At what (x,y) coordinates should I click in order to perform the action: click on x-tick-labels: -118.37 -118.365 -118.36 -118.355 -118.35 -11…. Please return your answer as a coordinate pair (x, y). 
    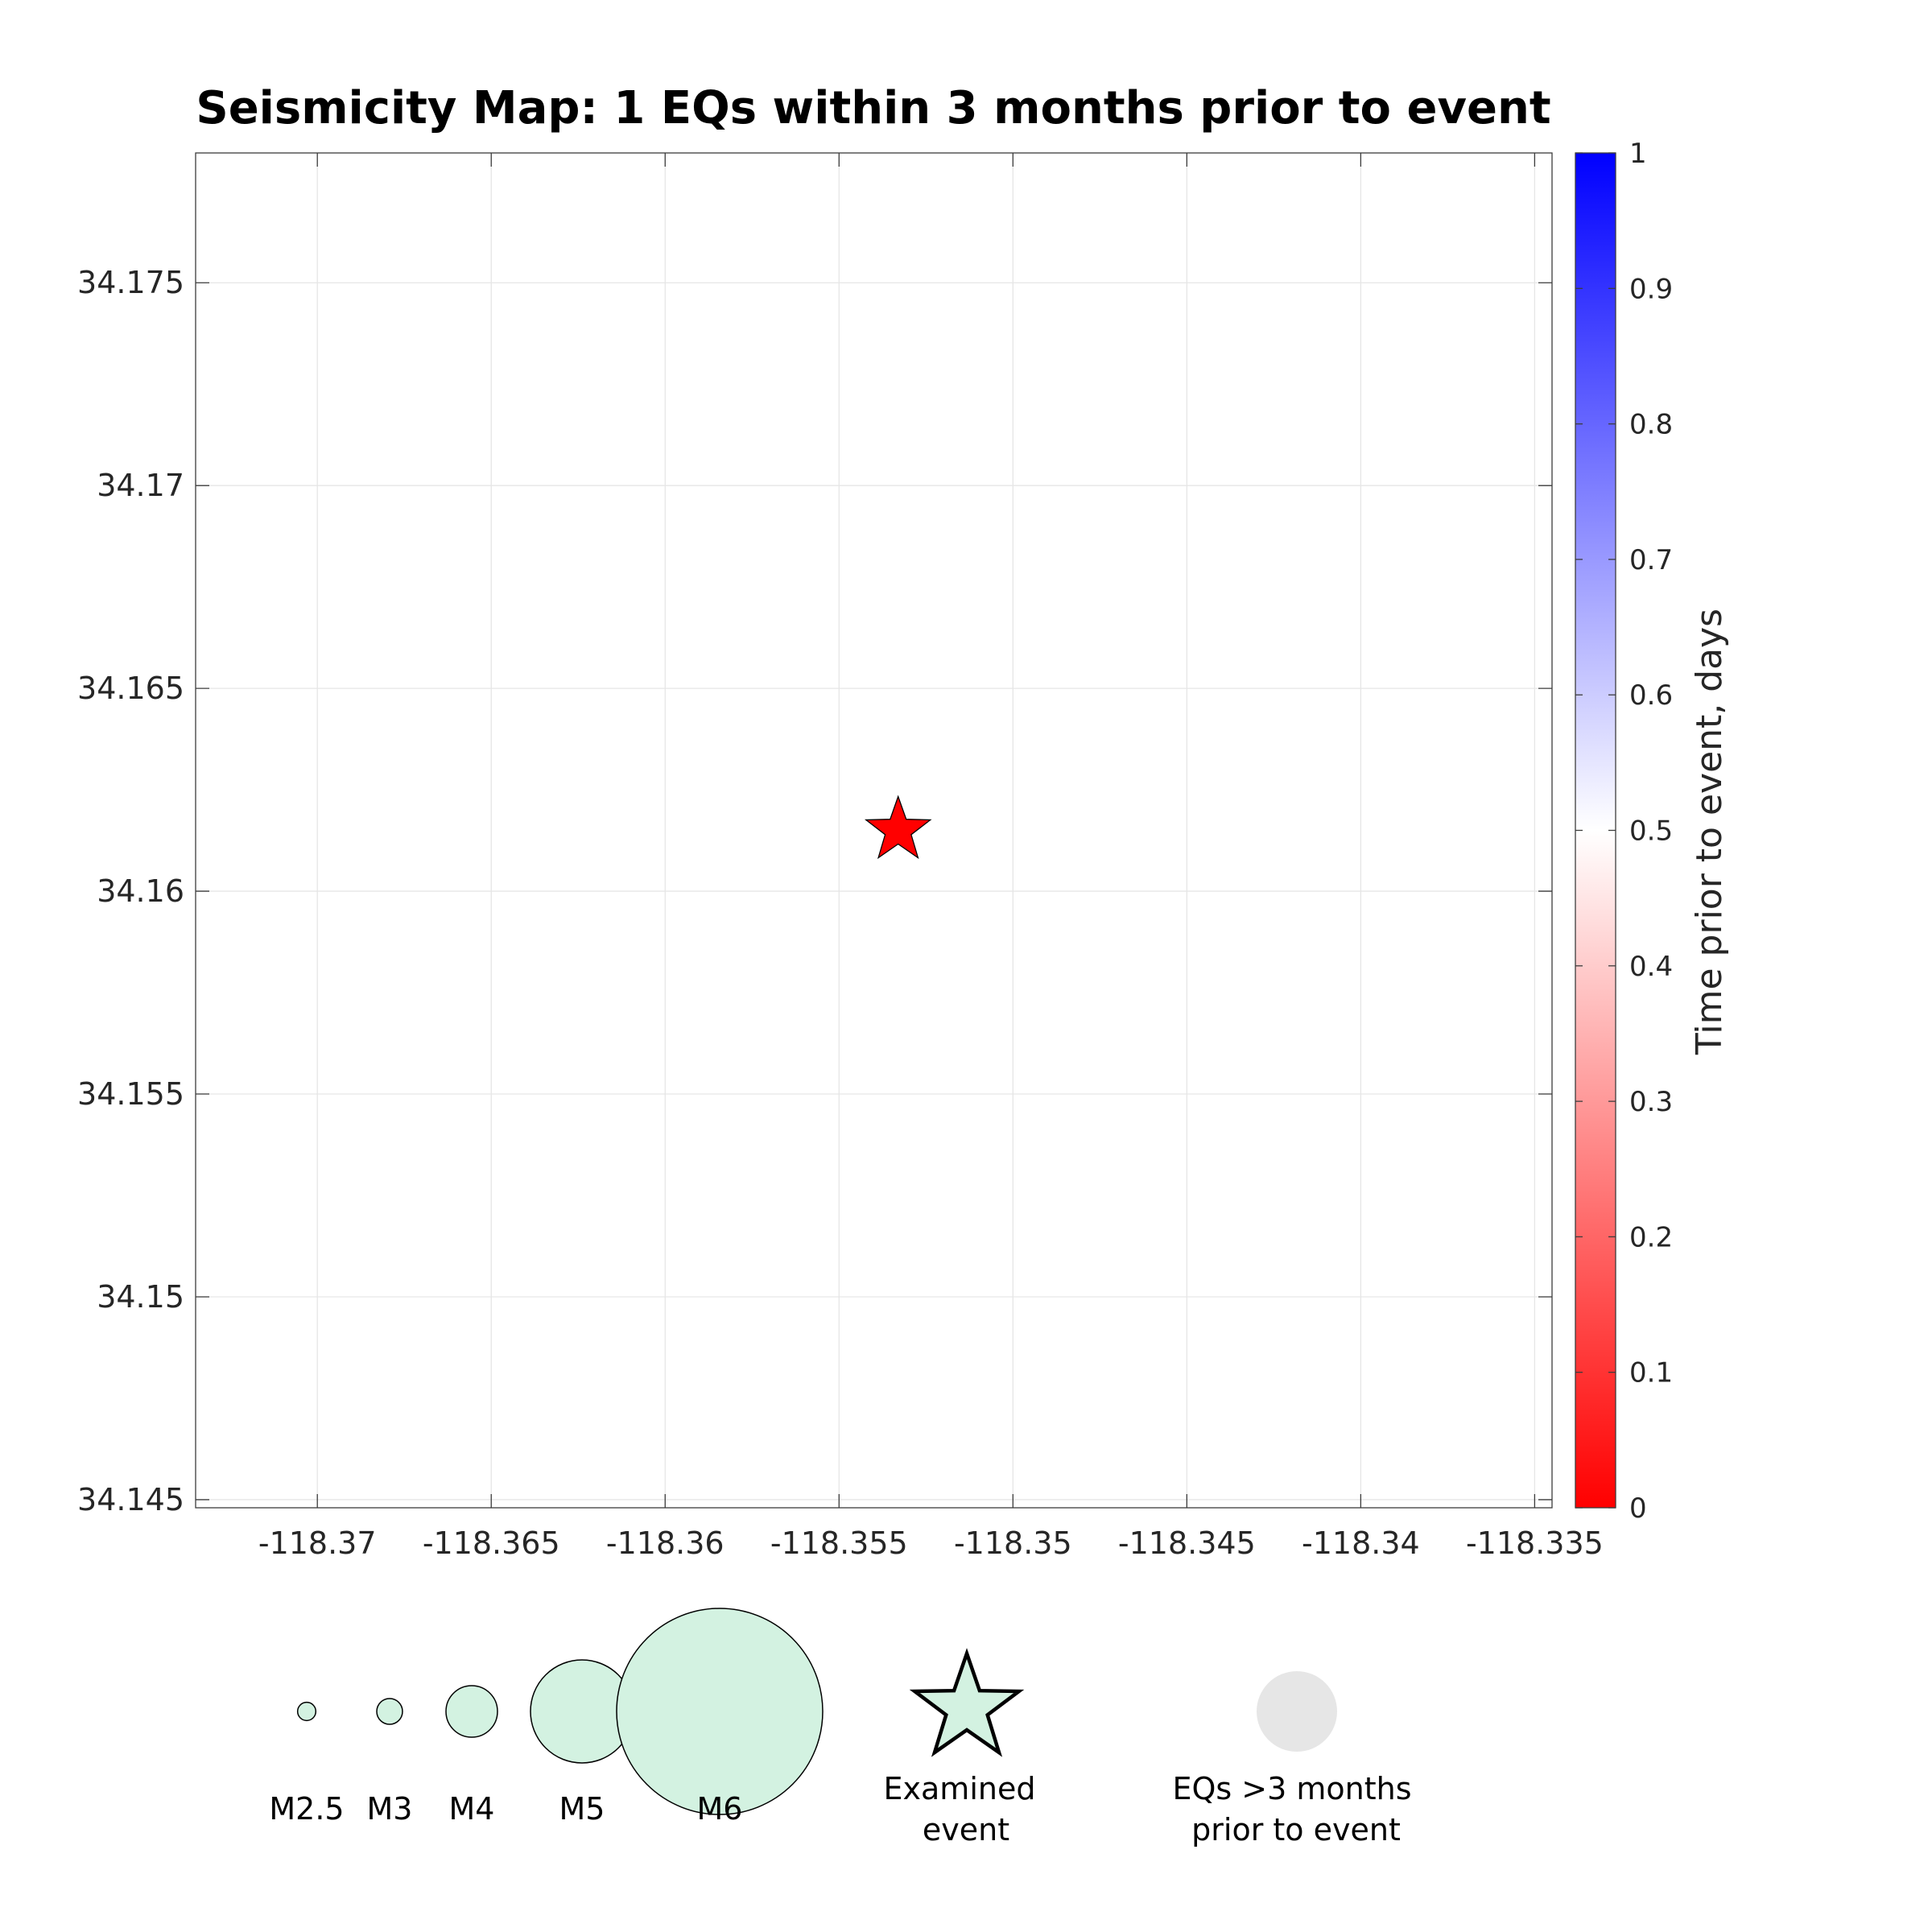
    Looking at the image, I should click on (931, 1543).